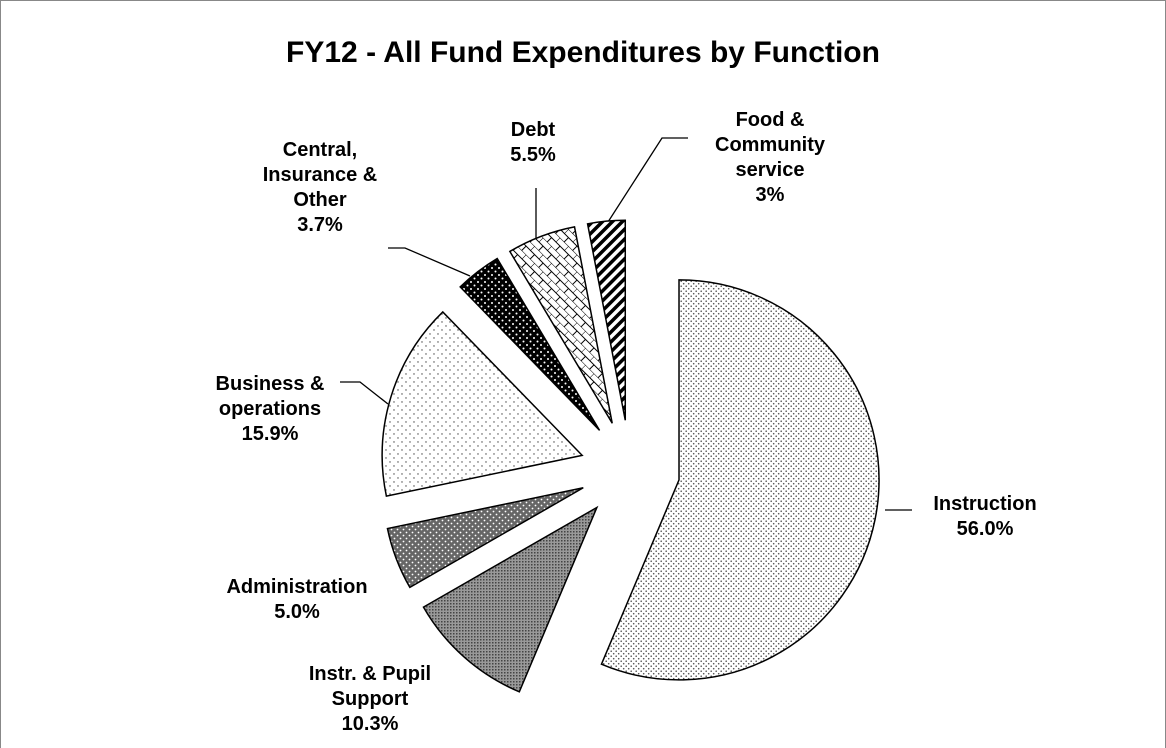 The image size is (1166, 748). I want to click on value-label: 56.0%, so click(985, 529).